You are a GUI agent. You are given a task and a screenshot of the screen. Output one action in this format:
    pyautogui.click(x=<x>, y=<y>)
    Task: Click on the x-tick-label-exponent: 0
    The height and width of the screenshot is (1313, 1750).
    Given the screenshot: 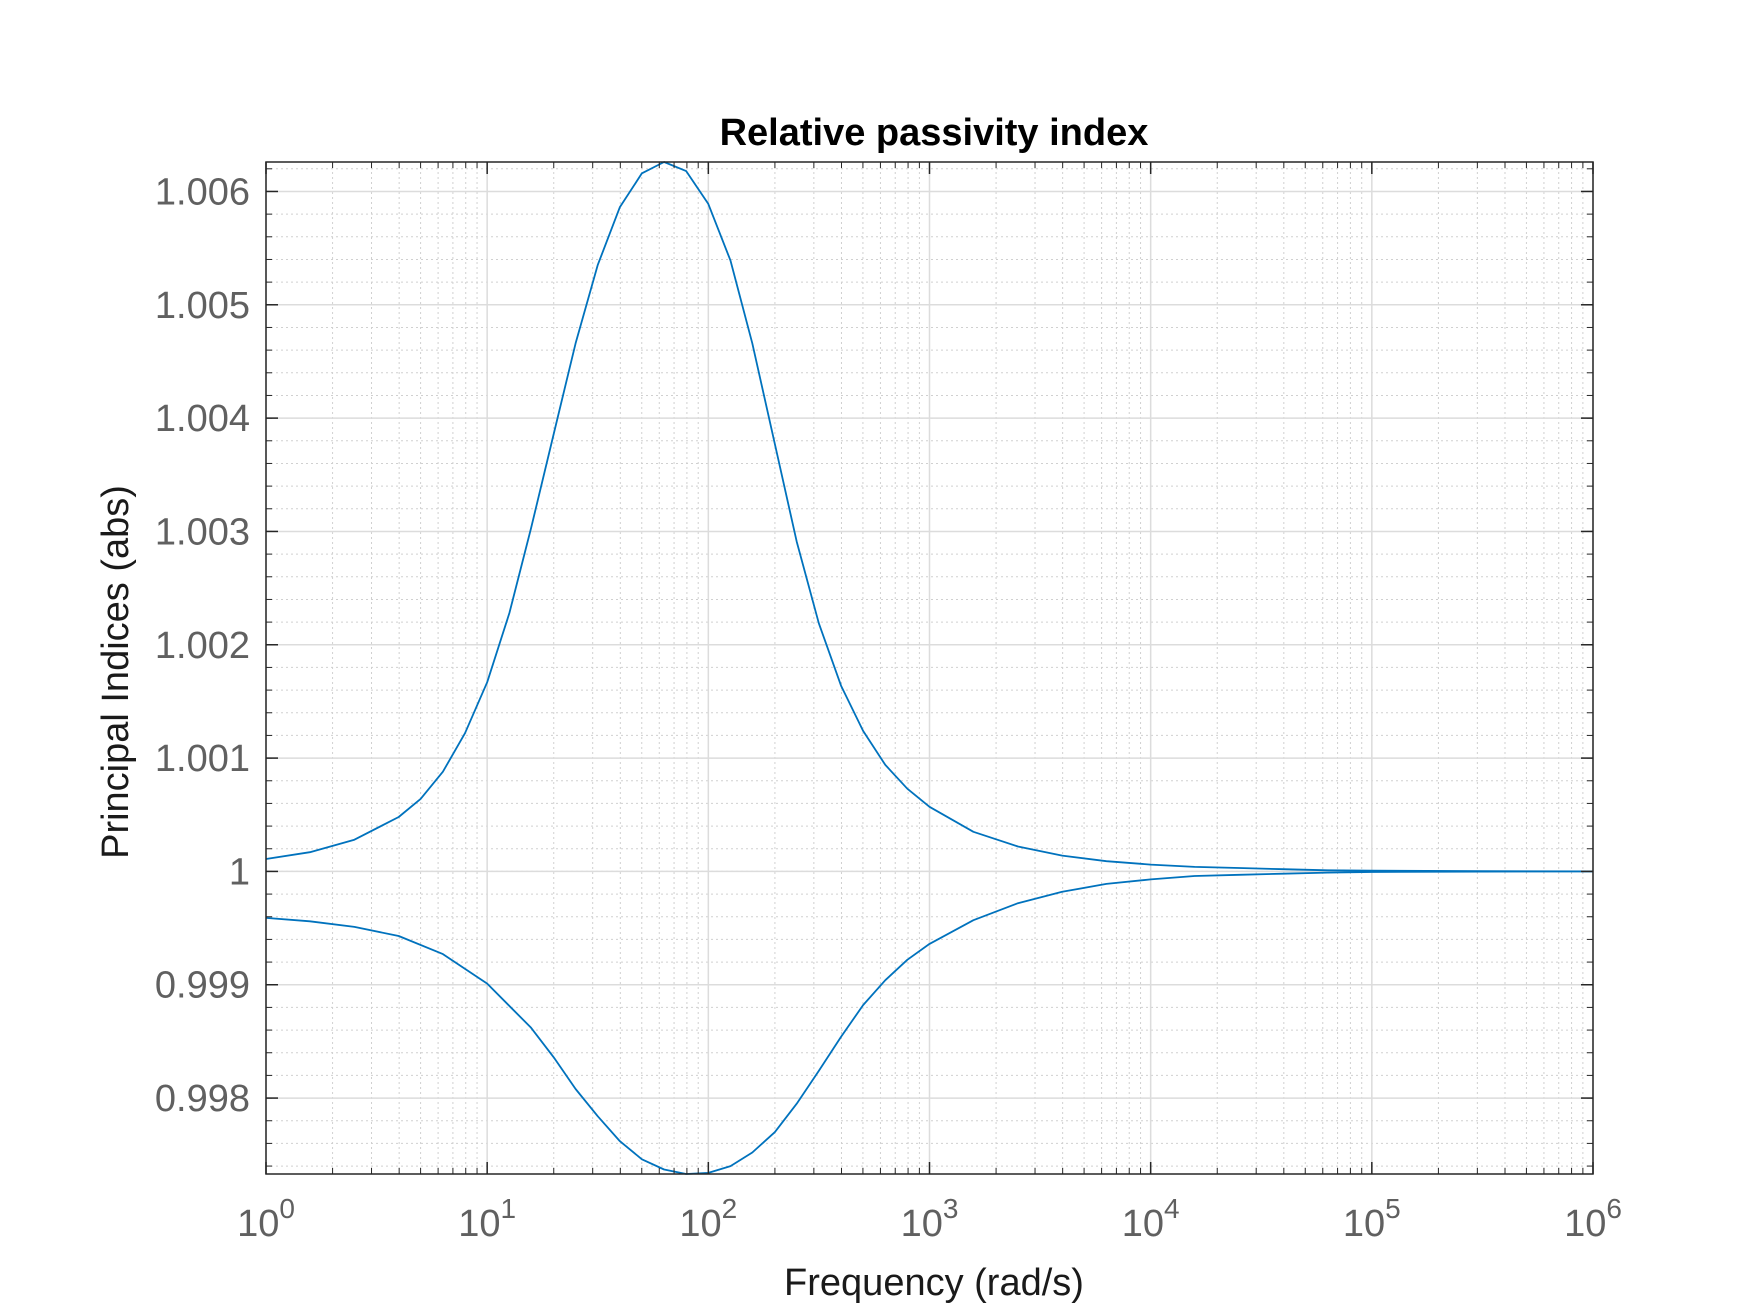 What is the action you would take?
    pyautogui.click(x=287, y=1208)
    